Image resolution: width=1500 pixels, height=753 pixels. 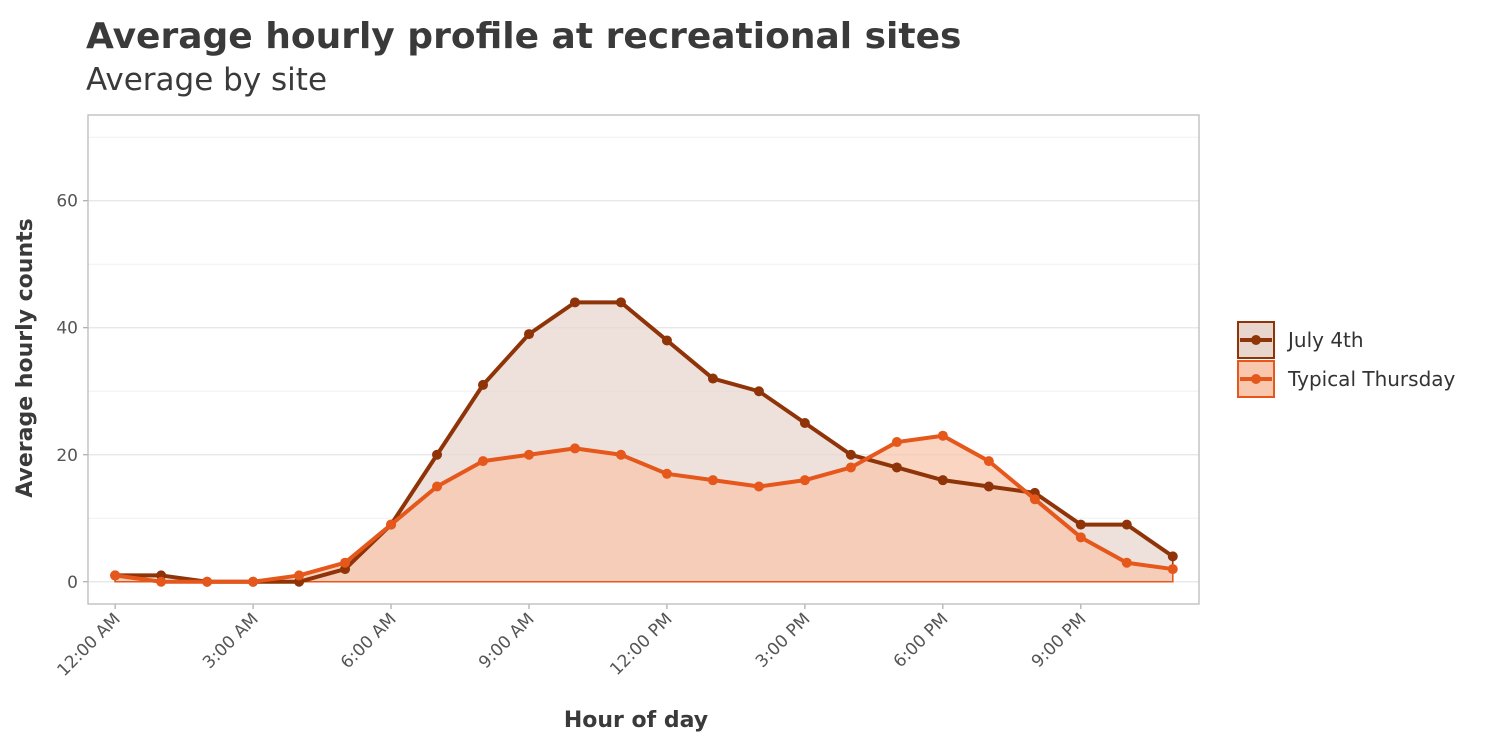 What do you see at coordinates (67, 456) in the screenshot?
I see `y-tick-label: 20` at bounding box center [67, 456].